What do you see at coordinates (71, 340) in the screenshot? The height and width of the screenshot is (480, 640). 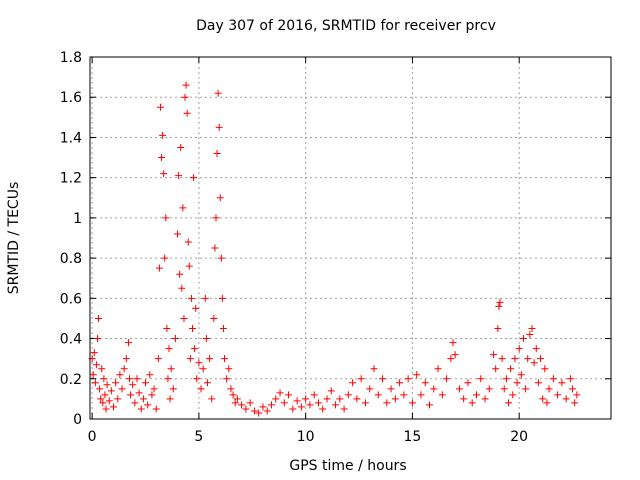 I see `y-tick-label: 0.4` at bounding box center [71, 340].